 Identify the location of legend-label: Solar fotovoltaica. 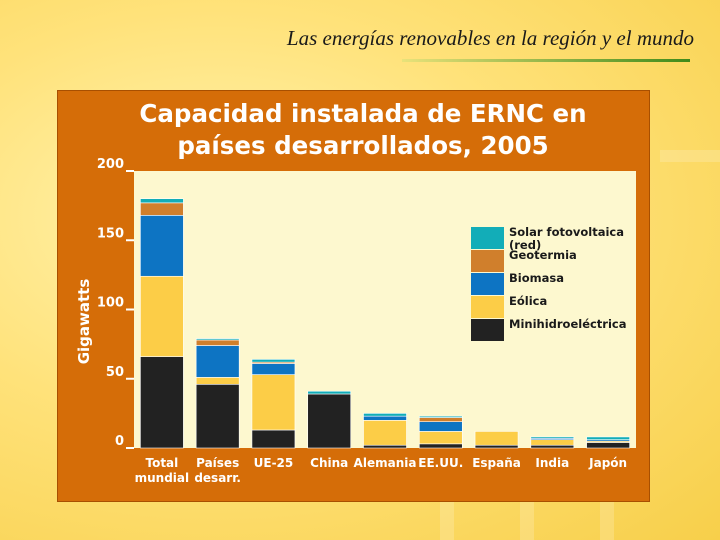
(566, 232).